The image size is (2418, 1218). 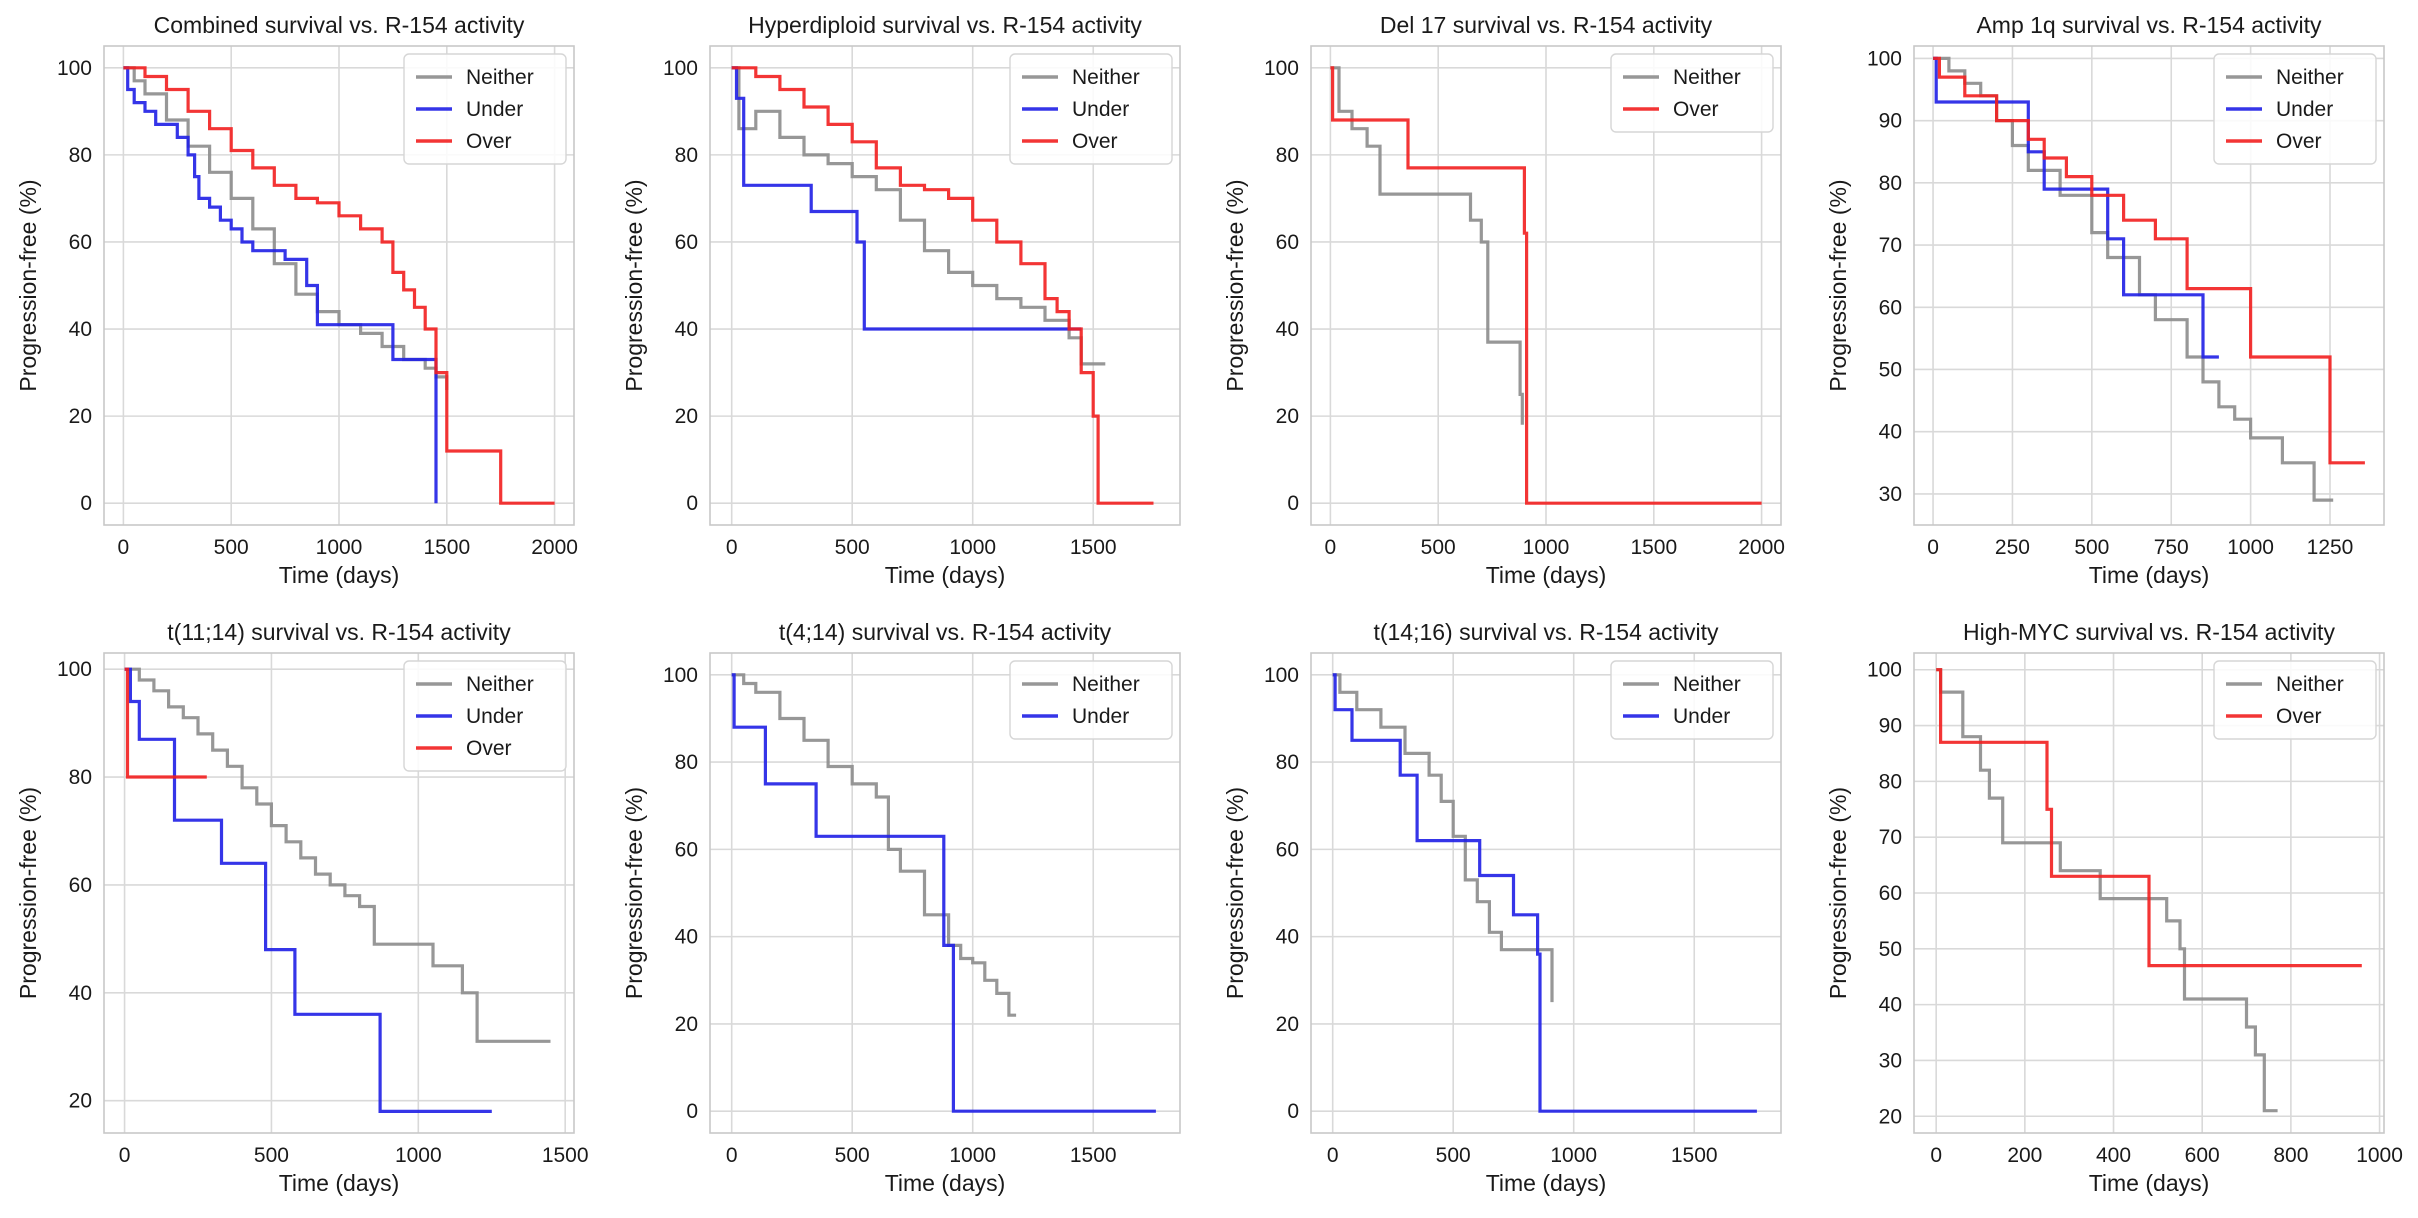 I want to click on x-tick-label: 200, so click(x=2024, y=1155).